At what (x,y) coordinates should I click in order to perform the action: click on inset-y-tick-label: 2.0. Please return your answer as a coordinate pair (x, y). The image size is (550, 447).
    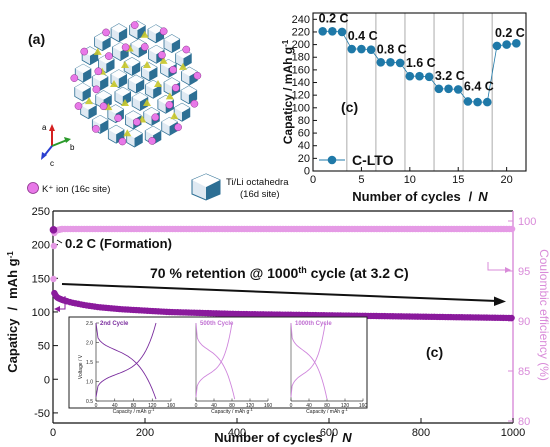
    Looking at the image, I should click on (89, 344).